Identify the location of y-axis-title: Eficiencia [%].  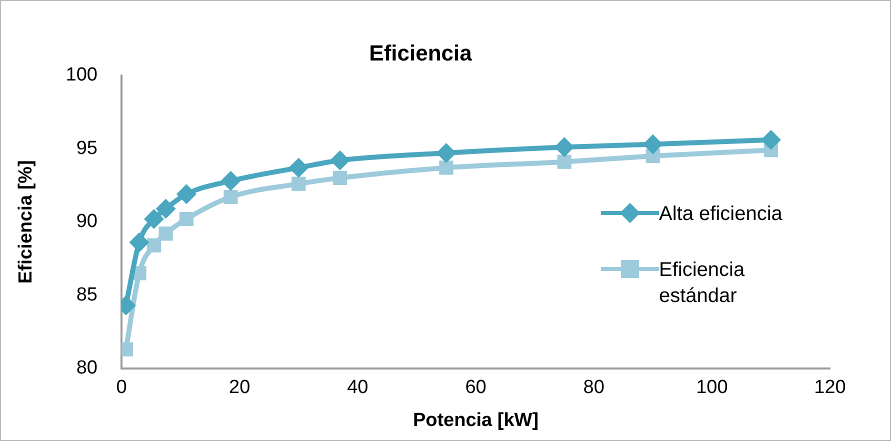
(26, 222).